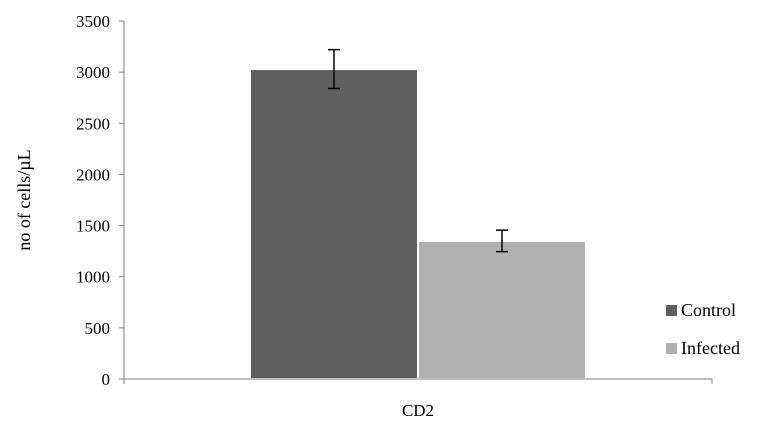 This screenshot has width=767, height=430. What do you see at coordinates (93, 277) in the screenshot?
I see `y-tick-label: 1000` at bounding box center [93, 277].